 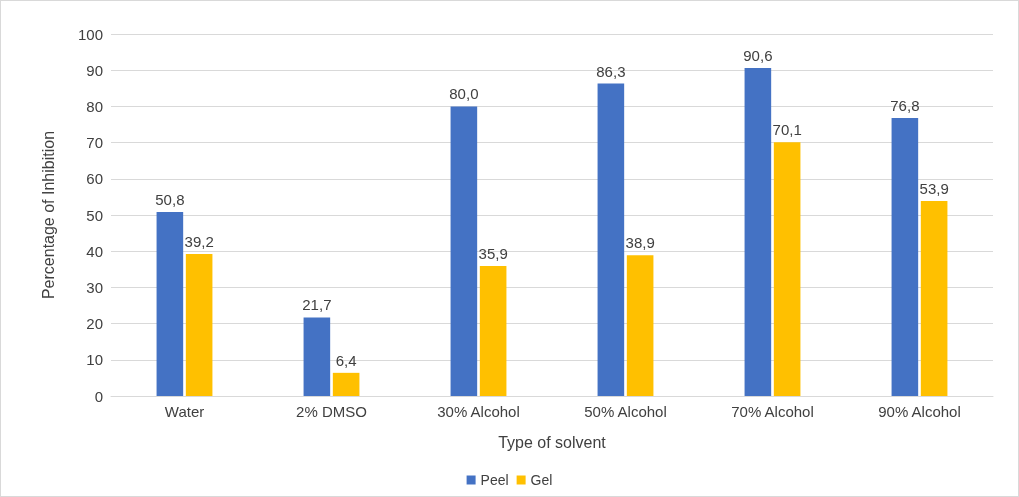 I want to click on x-tick-label: 50% Alcohol, so click(x=625, y=411).